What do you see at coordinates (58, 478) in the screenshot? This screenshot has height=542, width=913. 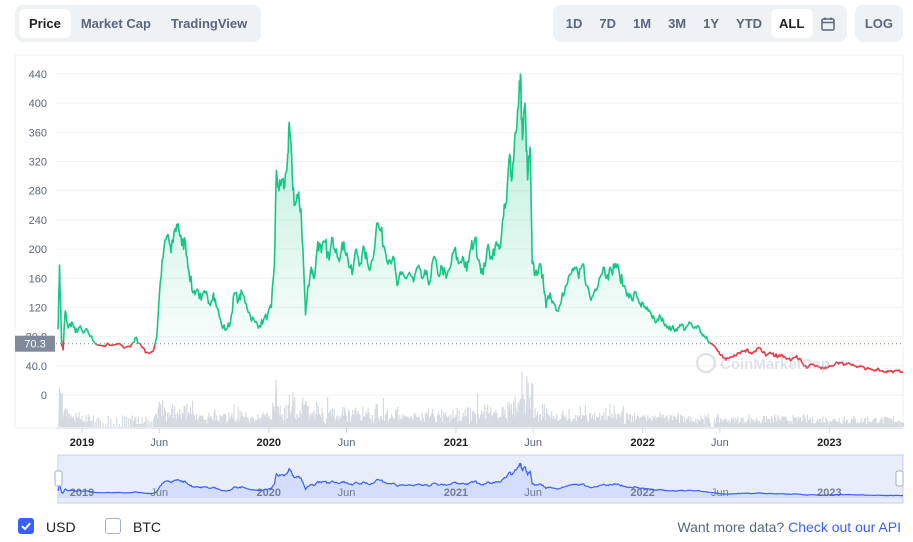 I see `navigator-left-handle` at bounding box center [58, 478].